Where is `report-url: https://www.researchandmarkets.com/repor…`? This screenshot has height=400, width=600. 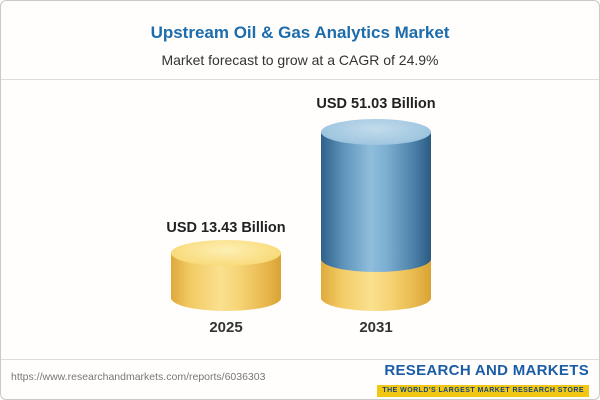
report-url: https://www.researchandmarkets.com/repor… is located at coordinates (138, 377).